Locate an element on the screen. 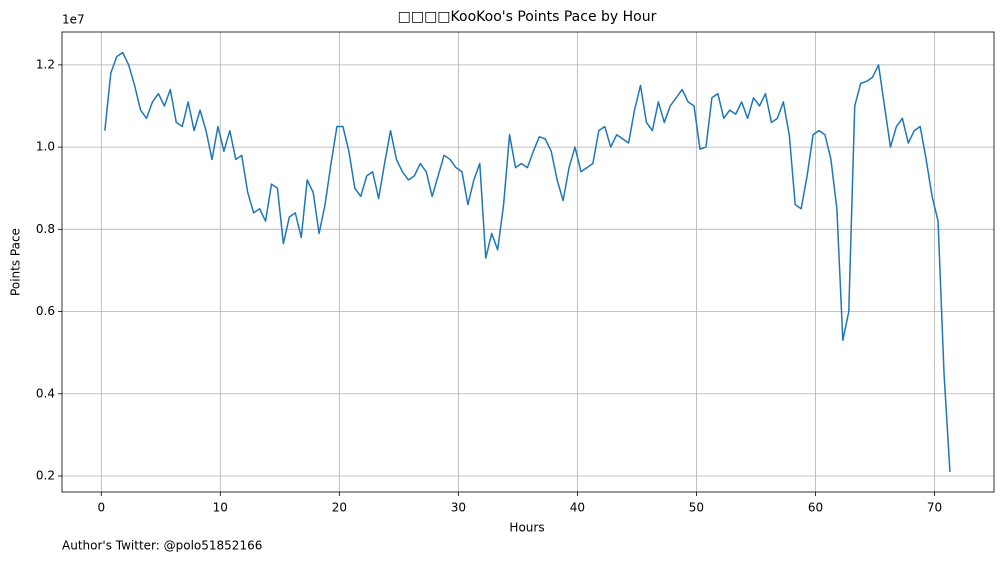 Image resolution: width=1001 pixels, height=562 pixels. y-tick-label: 0.8 is located at coordinates (45, 229).